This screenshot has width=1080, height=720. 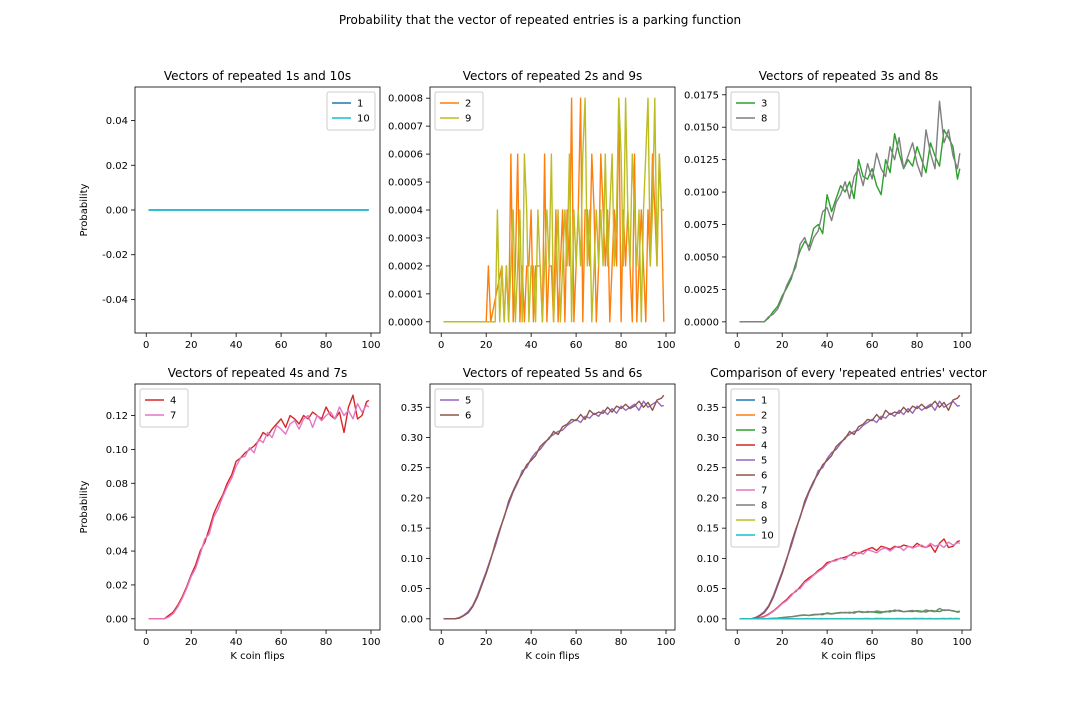 I want to click on subplot-title: Vectors of repeated 3s and 8s, so click(x=849, y=76).